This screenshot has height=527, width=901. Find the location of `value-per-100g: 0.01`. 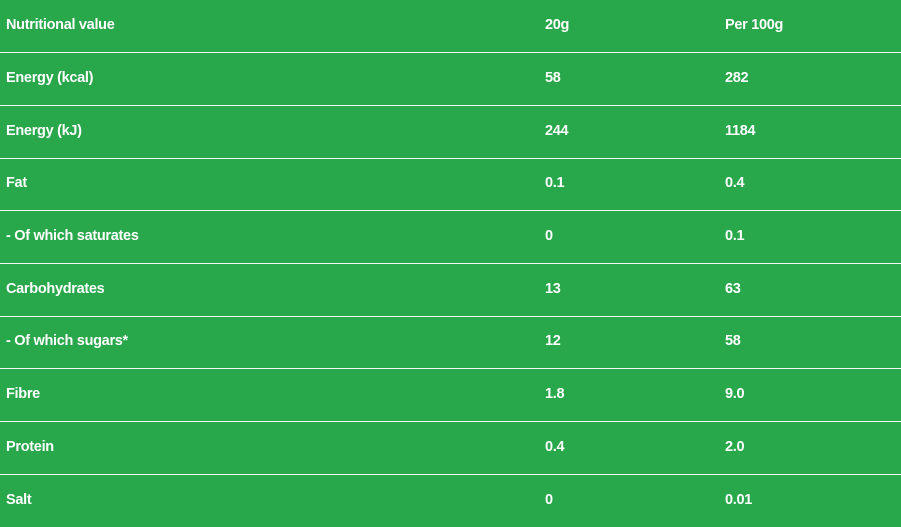

value-per-100g: 0.01 is located at coordinates (739, 499).